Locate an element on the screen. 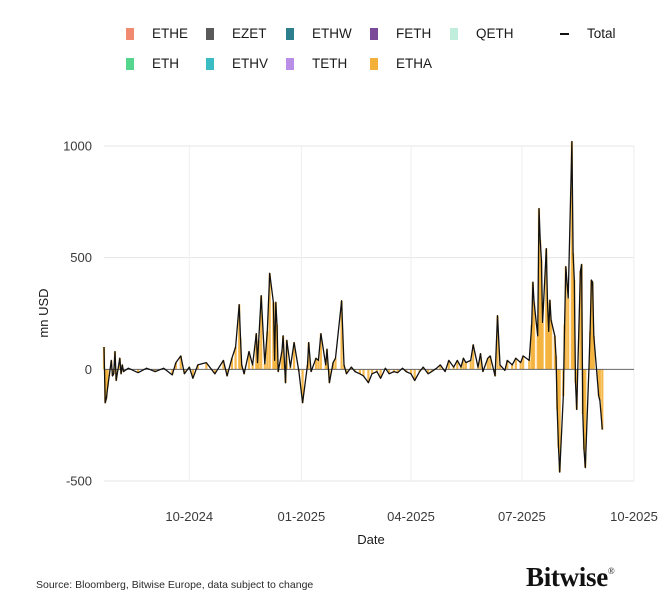 This screenshot has height=611, width=671. y-axis-title: mn USD is located at coordinates (43, 312).